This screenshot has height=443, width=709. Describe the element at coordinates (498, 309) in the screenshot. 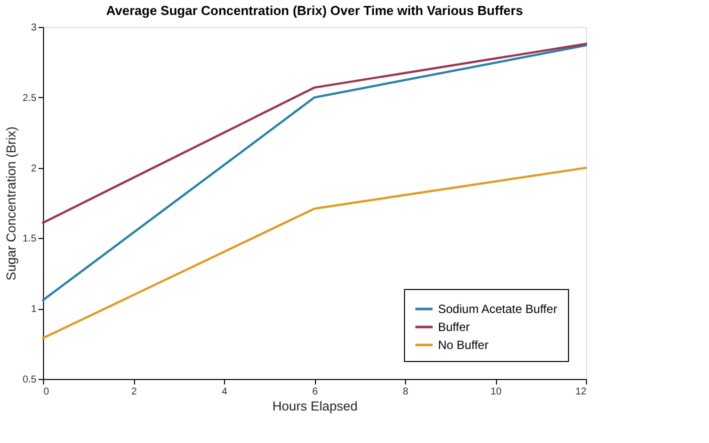

I see `legend-label: Sodium Acetate Buffer` at that location.